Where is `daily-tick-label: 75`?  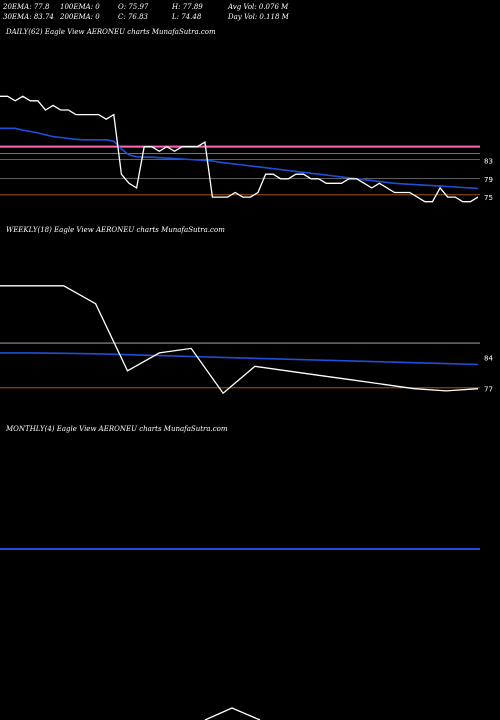 daily-tick-label: 75 is located at coordinates (488, 198).